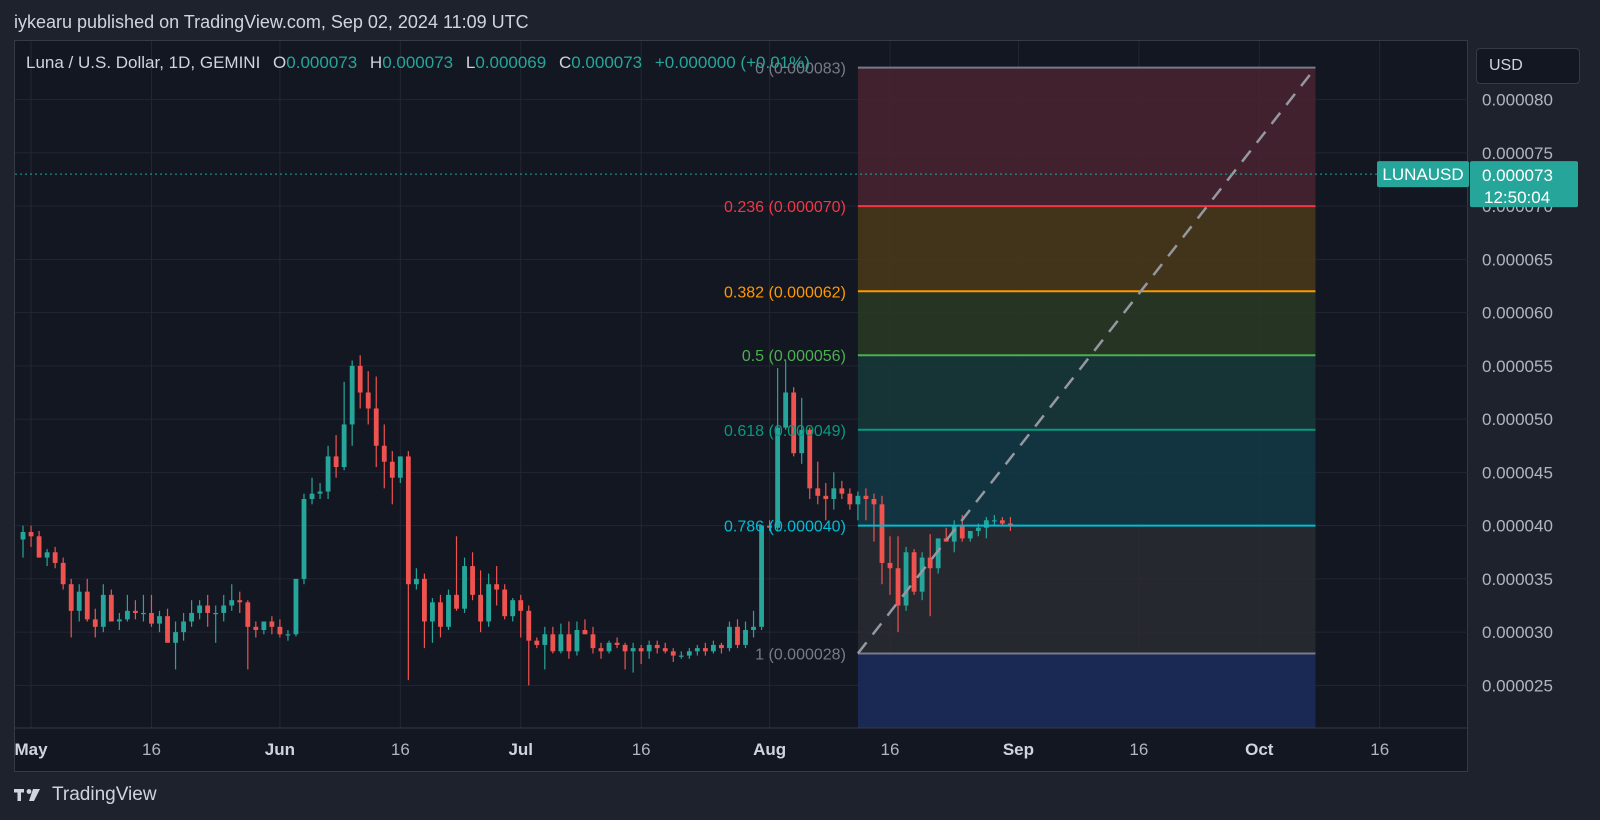 This screenshot has height=820, width=1600. I want to click on tradingview-logo-icon, so click(27, 795).